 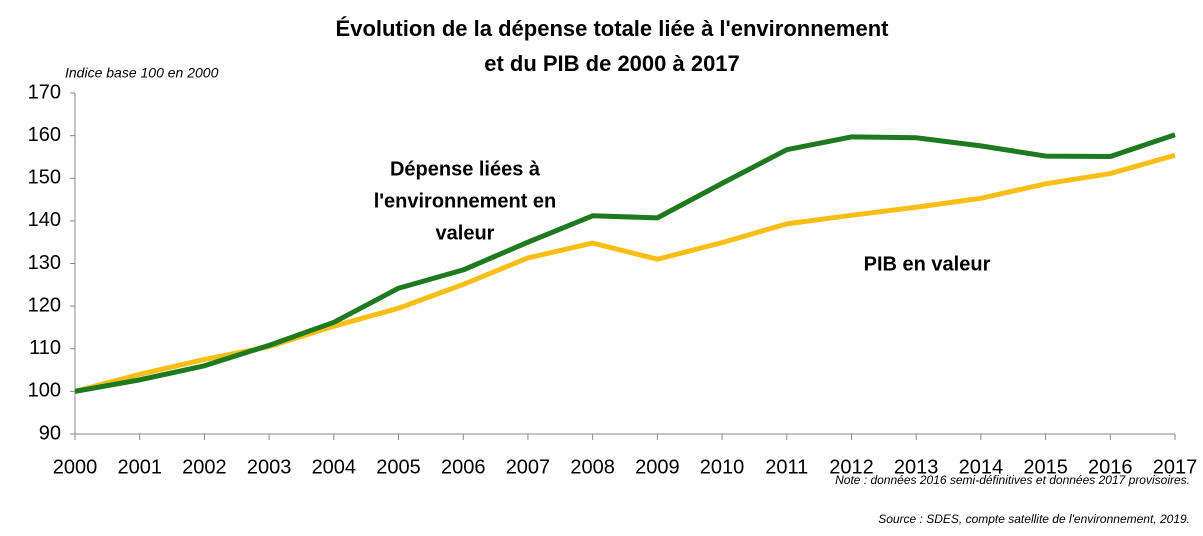 I want to click on y-tick-label: 130, so click(x=44, y=263).